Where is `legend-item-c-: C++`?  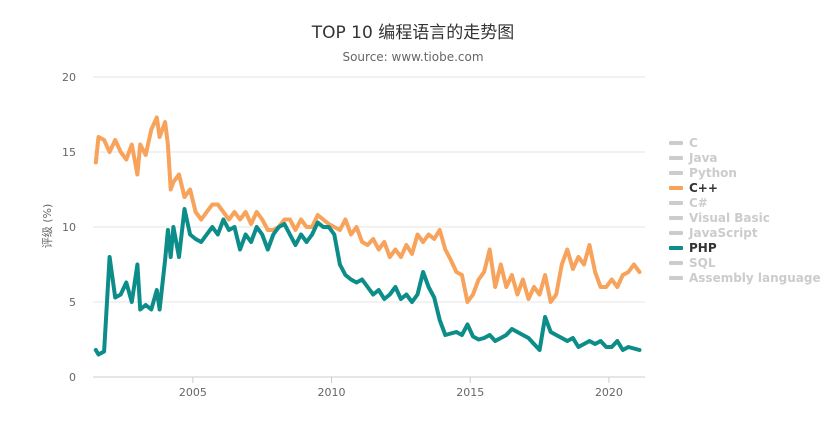 legend-item-c-: C++ is located at coordinates (693, 188).